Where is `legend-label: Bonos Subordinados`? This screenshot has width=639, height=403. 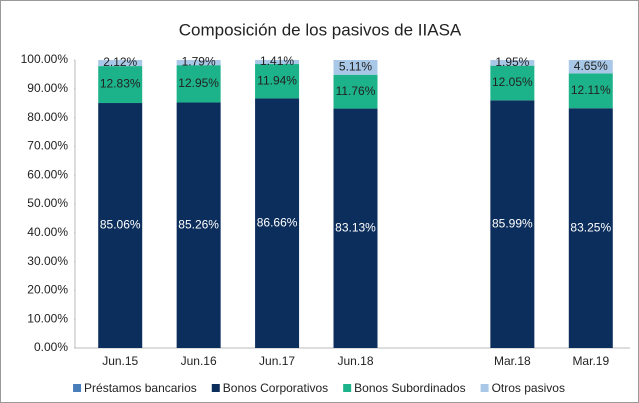 legend-label: Bonos Subordinados is located at coordinates (409, 388).